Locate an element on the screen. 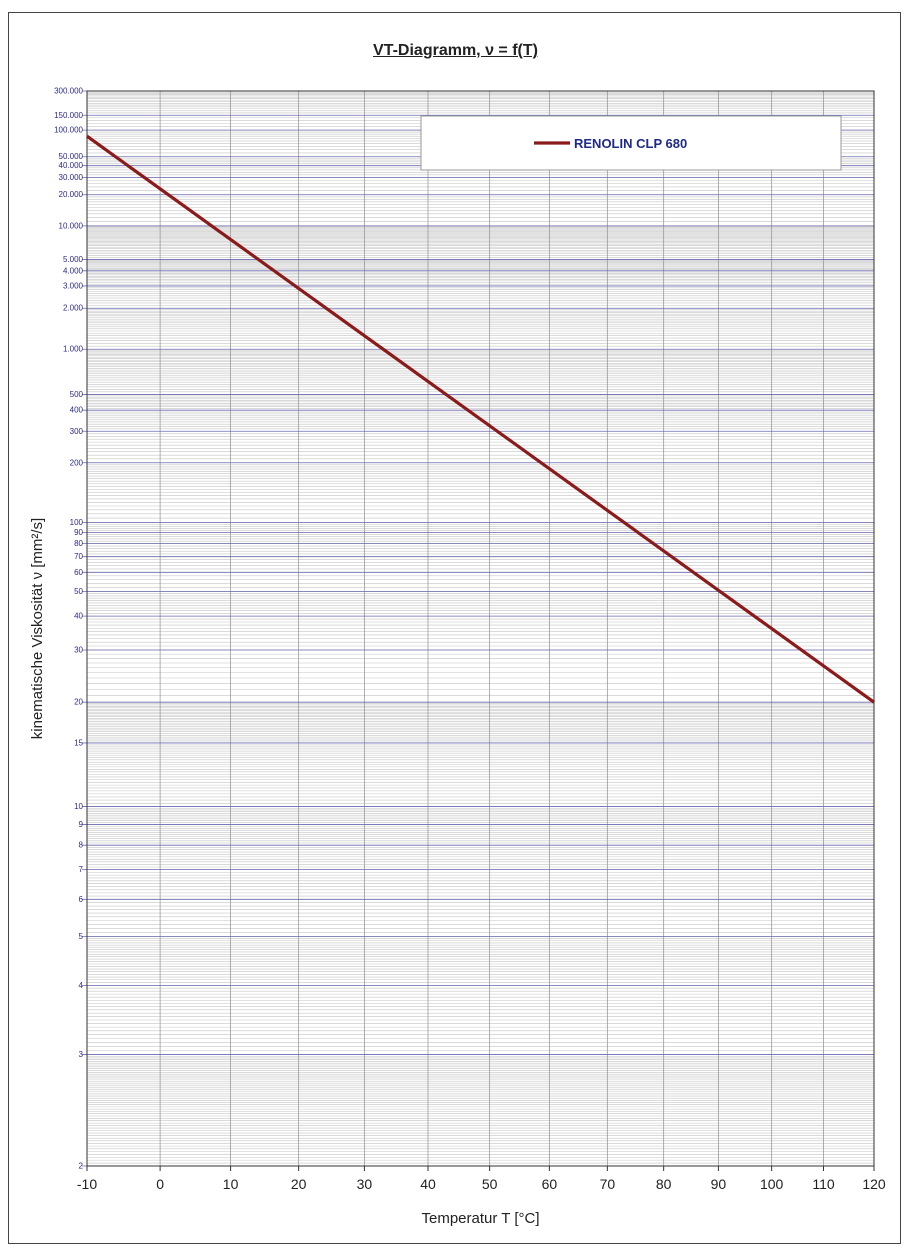 Image resolution: width=911 pixels, height=1252 pixels. y-tick-label: 10.000 is located at coordinates (71, 225).